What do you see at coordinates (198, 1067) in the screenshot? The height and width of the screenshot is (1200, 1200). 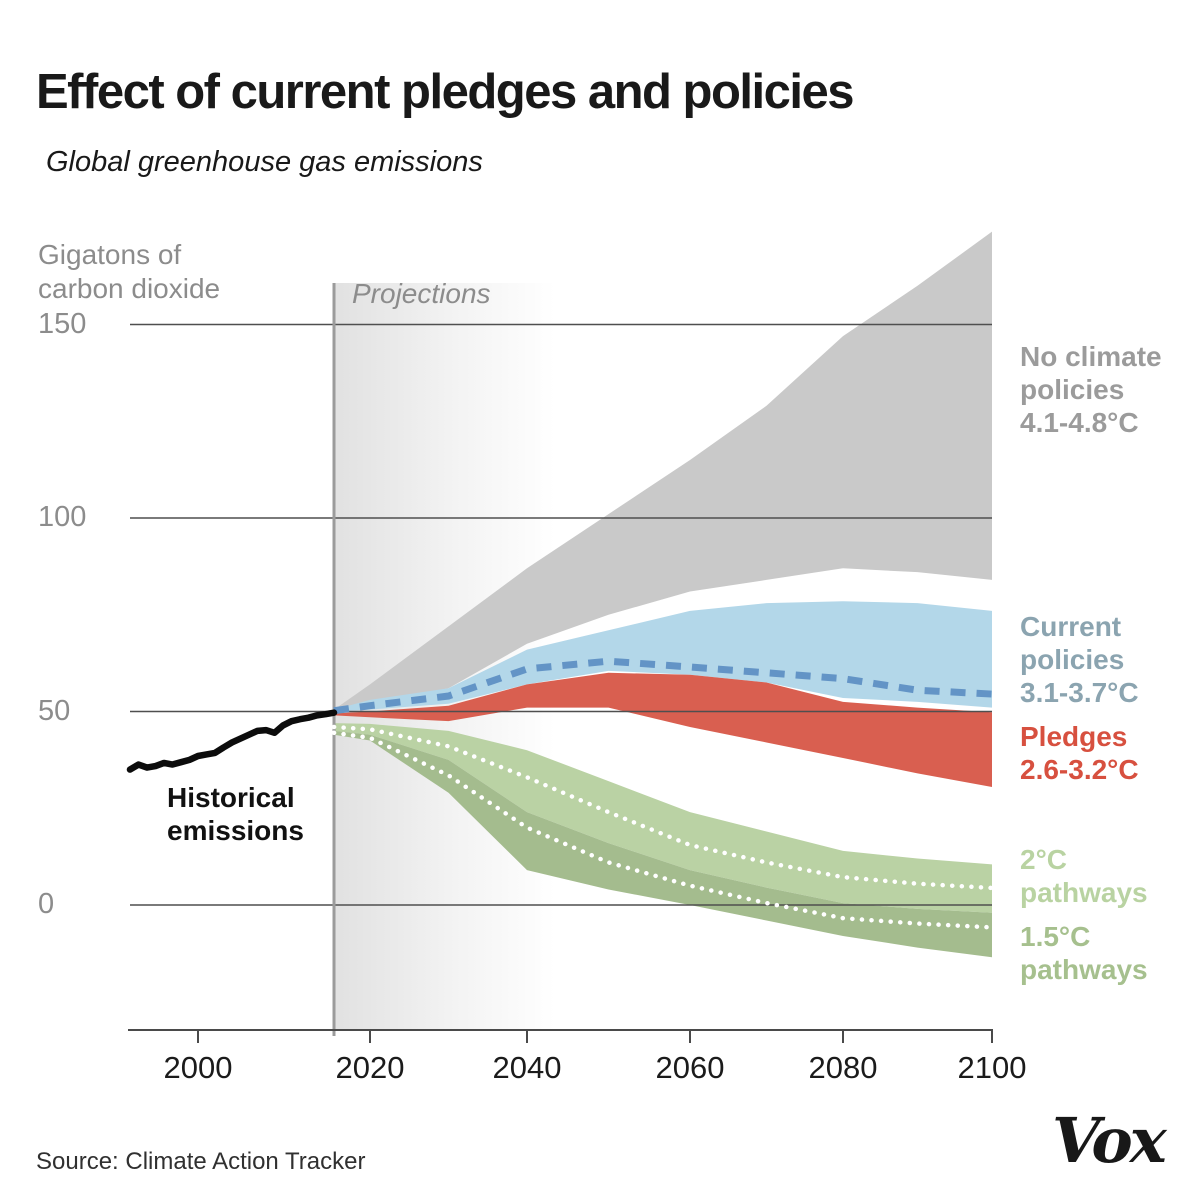 I see `x-tick-label-2000: 2000` at bounding box center [198, 1067].